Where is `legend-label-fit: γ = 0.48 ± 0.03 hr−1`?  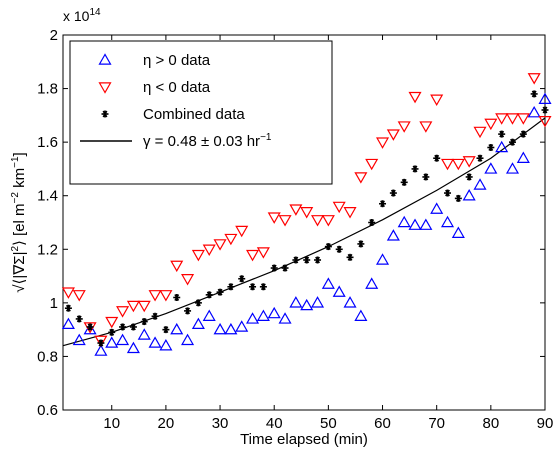
legend-label-fit: γ = 0.48 ± 0.03 hr−1 is located at coordinates (207, 141).